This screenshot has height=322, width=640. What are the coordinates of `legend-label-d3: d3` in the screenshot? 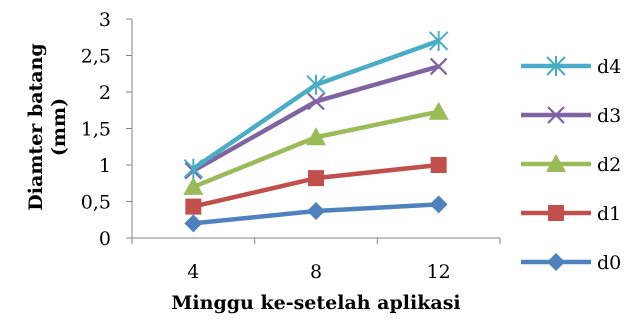 It's located at (609, 116).